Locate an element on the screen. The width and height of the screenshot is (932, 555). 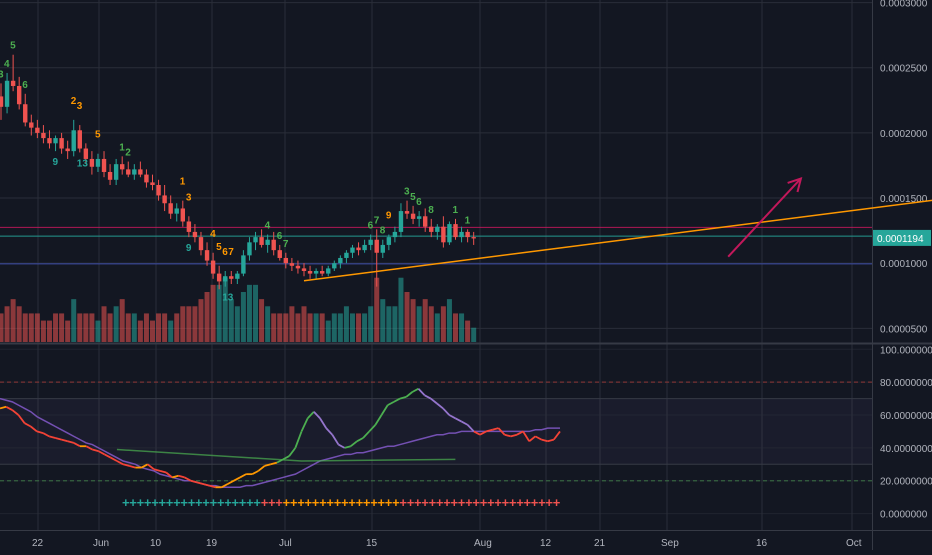
time-axis-label: 19 is located at coordinates (212, 543).